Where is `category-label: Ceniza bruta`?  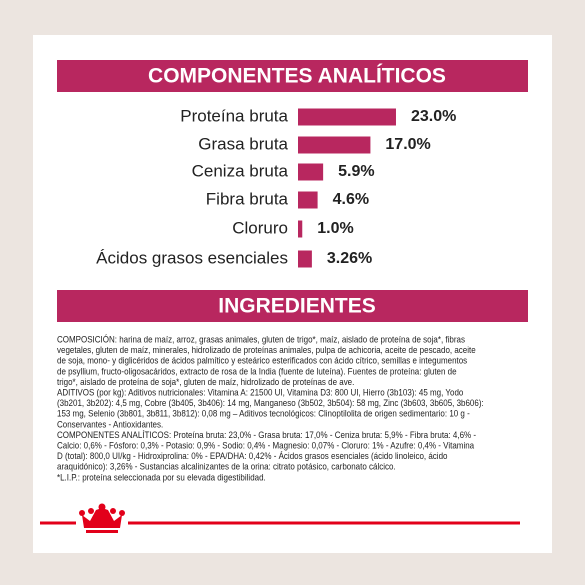
category-label: Ceniza bruta is located at coordinates (240, 170).